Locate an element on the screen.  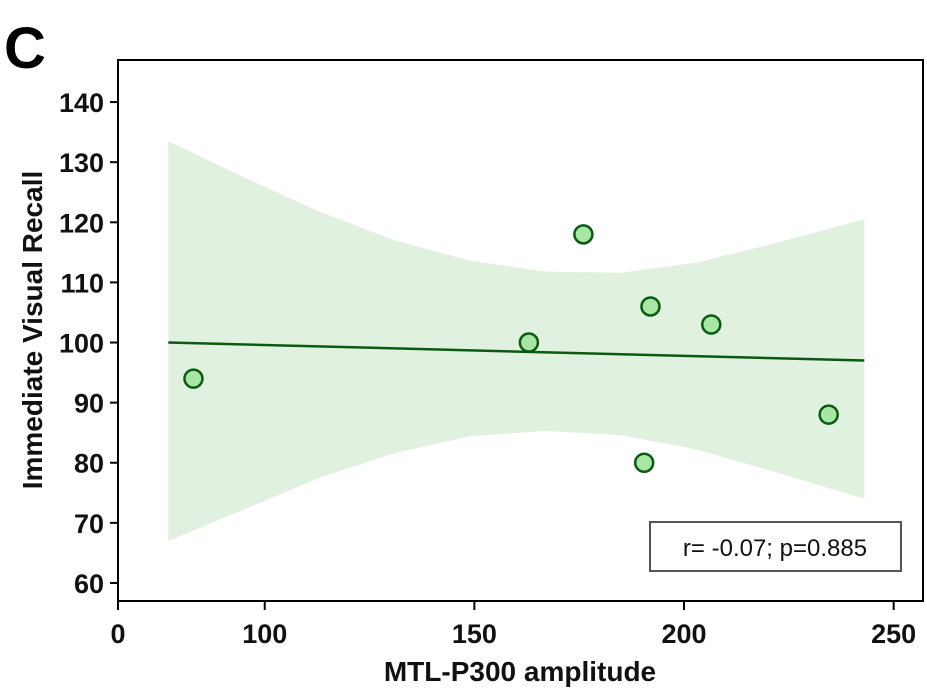
y-tick-label: 70 is located at coordinates (89, 524).